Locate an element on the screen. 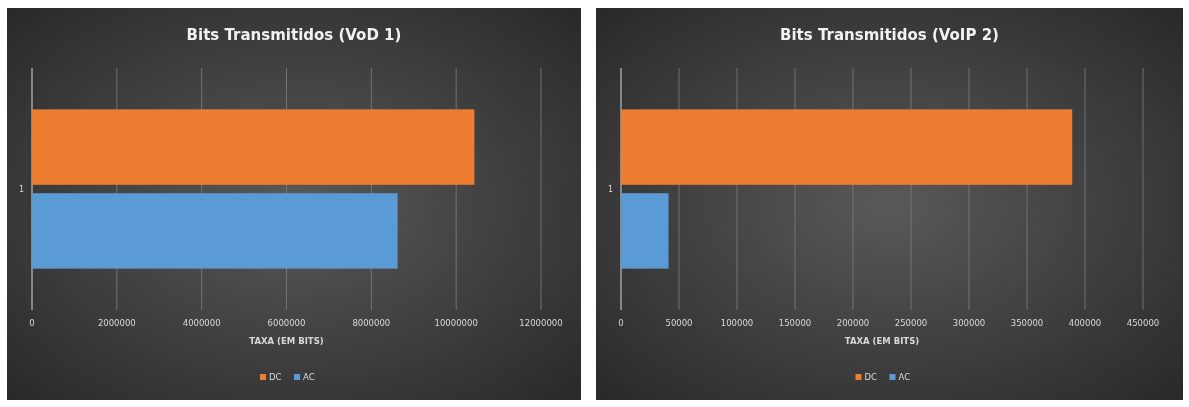  x-tick-label: 10000000 is located at coordinates (456, 323).